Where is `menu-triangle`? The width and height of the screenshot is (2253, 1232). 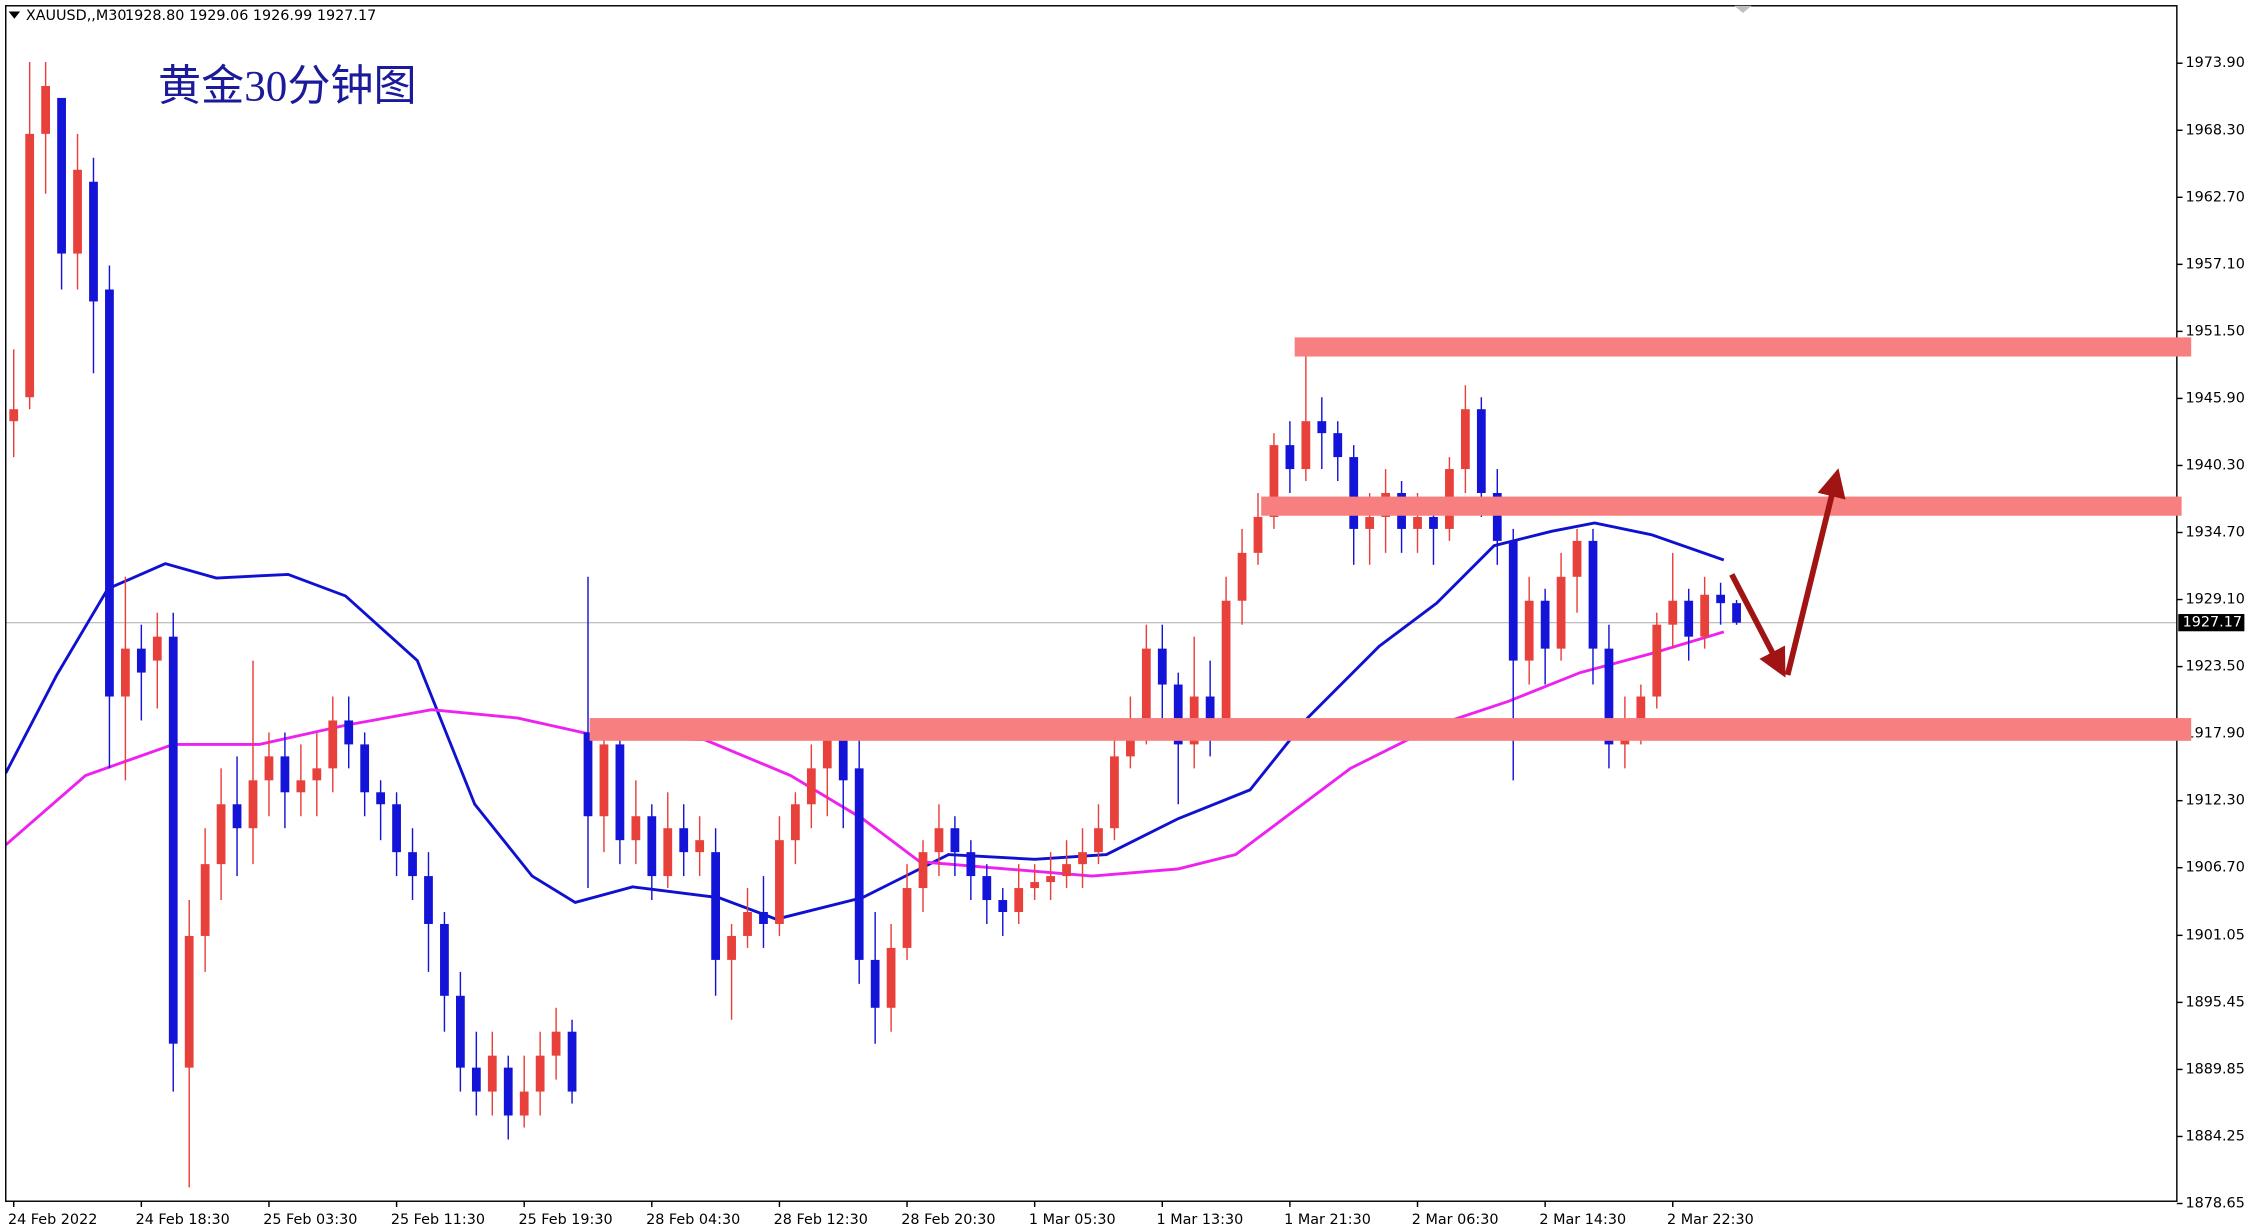
menu-triangle is located at coordinates (14, 15).